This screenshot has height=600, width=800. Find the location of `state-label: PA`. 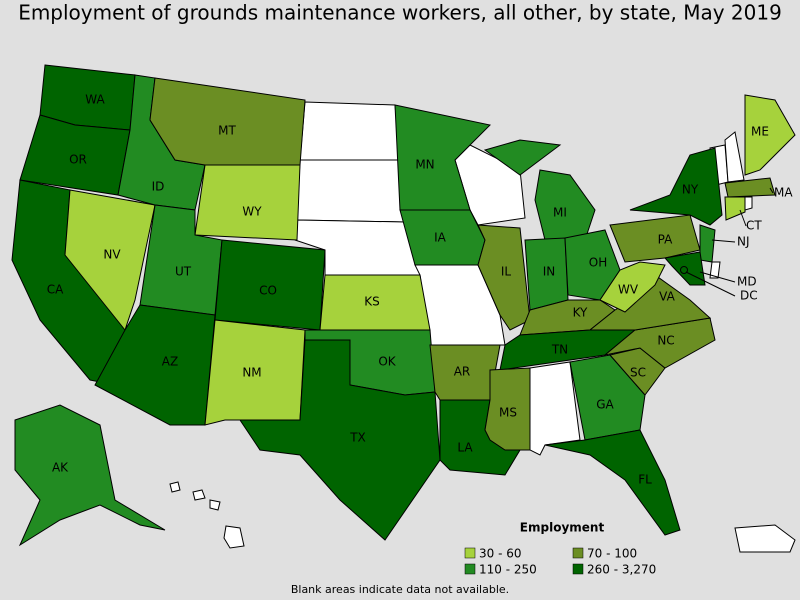

state-label: PA is located at coordinates (665, 240).